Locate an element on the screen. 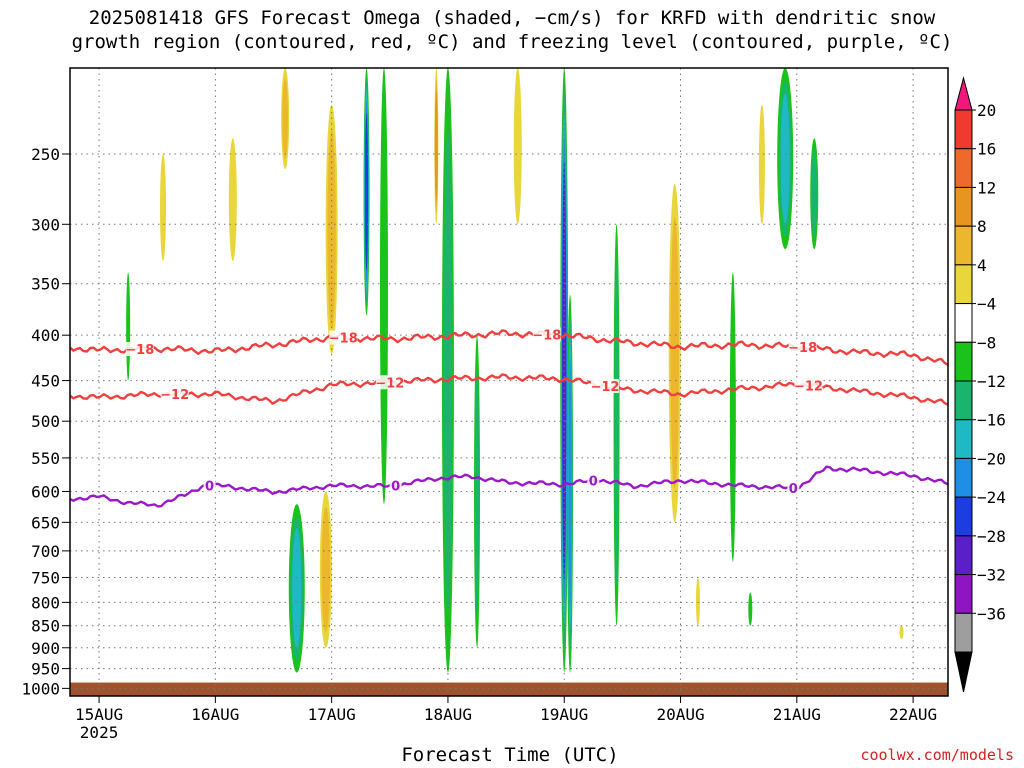 This screenshot has width=1024, height=768. y-tick-label: 700 is located at coordinates (45, 551).